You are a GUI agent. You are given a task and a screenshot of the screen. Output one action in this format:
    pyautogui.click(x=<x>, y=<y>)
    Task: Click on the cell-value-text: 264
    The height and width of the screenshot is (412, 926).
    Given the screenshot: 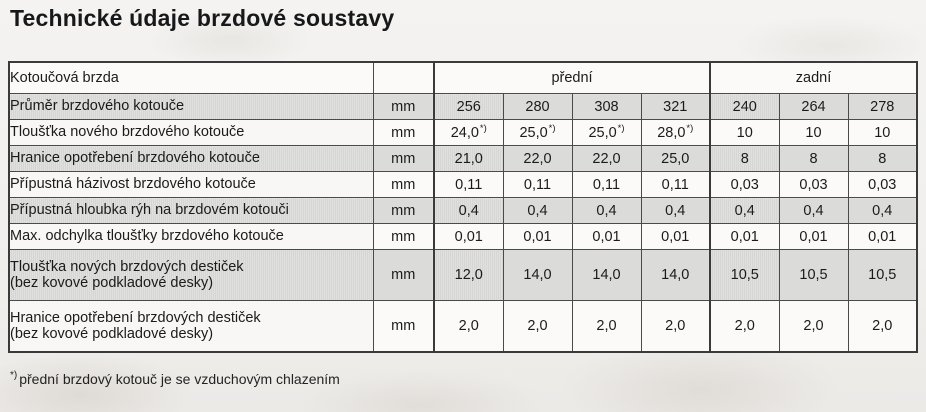 What is the action you would take?
    pyautogui.click(x=813, y=106)
    